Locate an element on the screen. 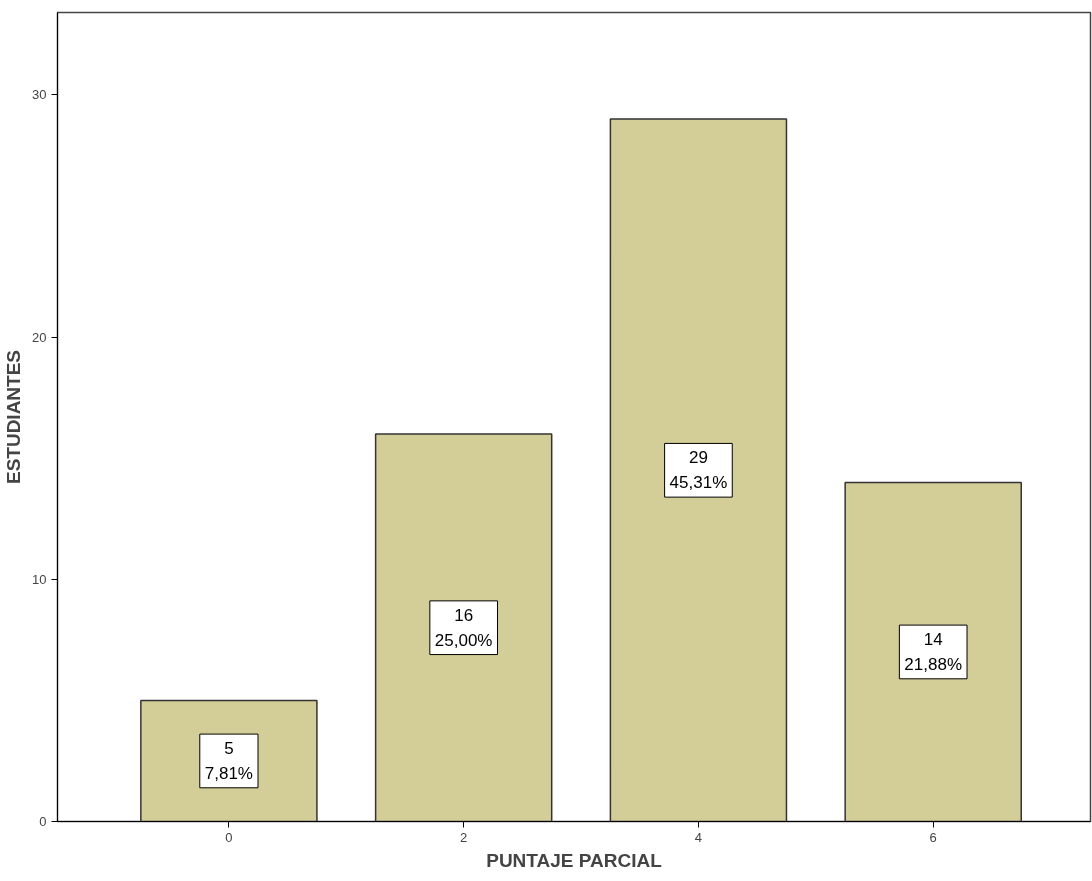 Image resolution: width=1092 pixels, height=881 pixels. x-tick-label: 0 is located at coordinates (229, 837).